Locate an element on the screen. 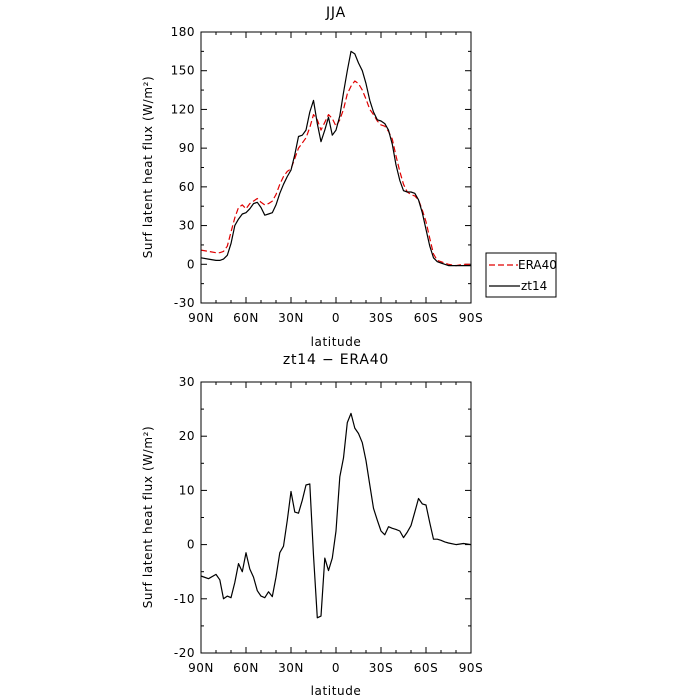 This screenshot has height=700, width=700. top-x-tick-label: 90N is located at coordinates (201, 318).